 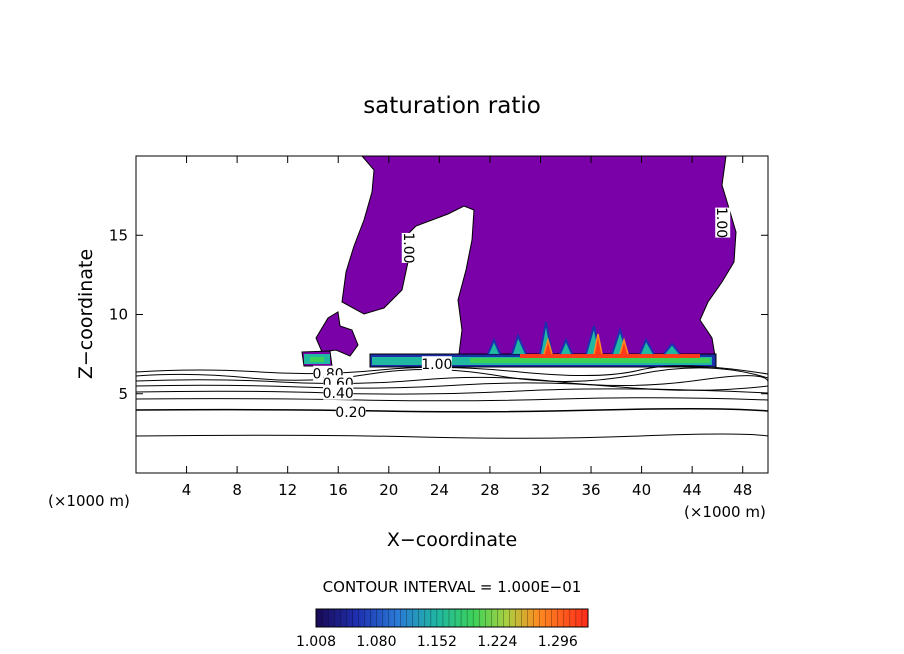 I want to click on colorbar-ticks: 1.008 1.080 1.152 1.224 1.296, so click(x=437, y=642).